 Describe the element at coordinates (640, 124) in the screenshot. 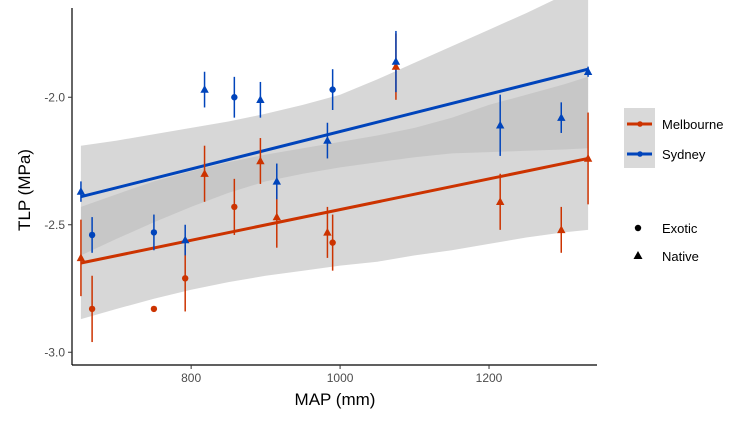

I see `legend-key-dot-melbourne` at that location.